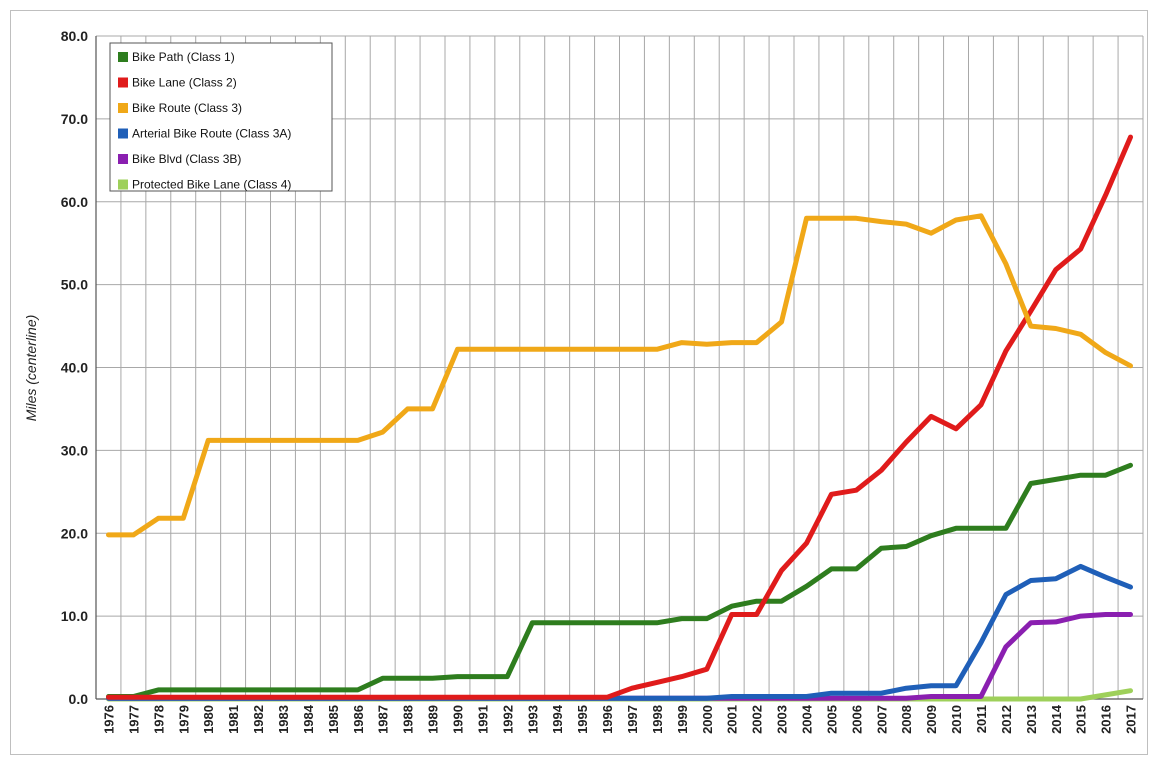  I want to click on x-tick-label: 1999, so click(682, 719).